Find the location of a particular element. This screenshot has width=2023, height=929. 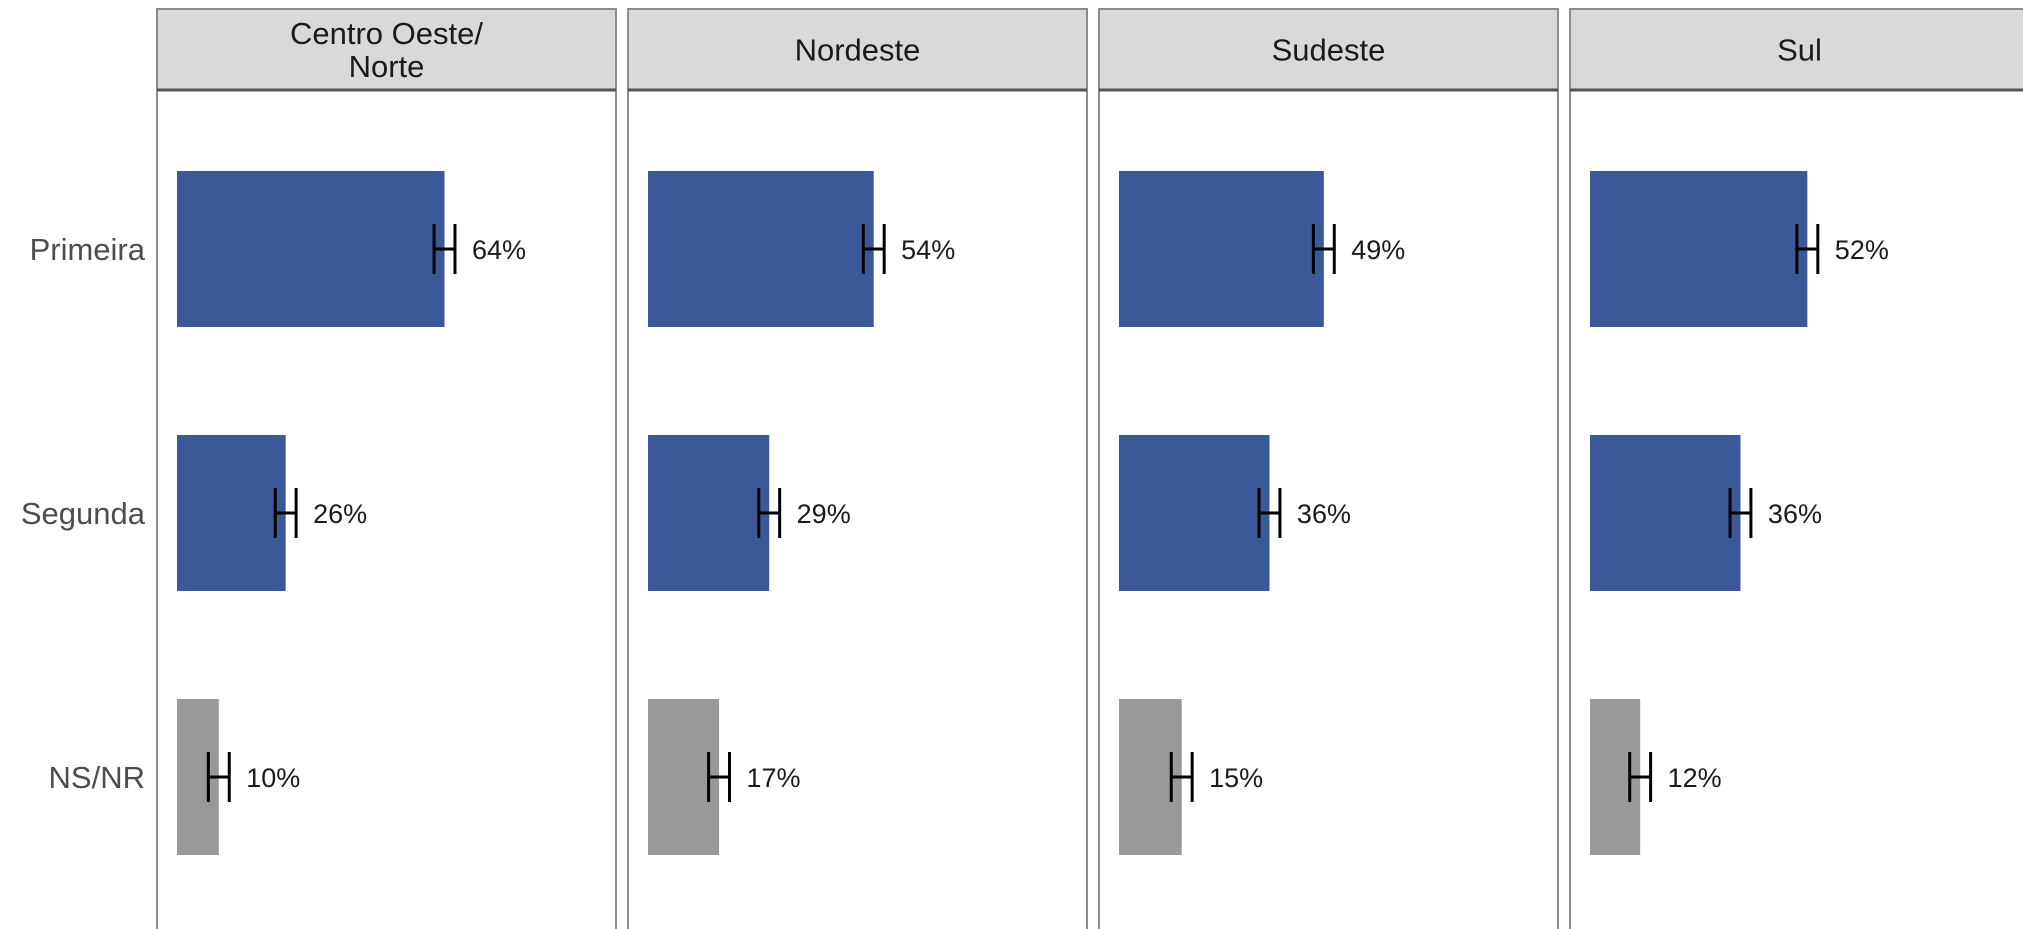

category-label: NS/NR is located at coordinates (97, 777).